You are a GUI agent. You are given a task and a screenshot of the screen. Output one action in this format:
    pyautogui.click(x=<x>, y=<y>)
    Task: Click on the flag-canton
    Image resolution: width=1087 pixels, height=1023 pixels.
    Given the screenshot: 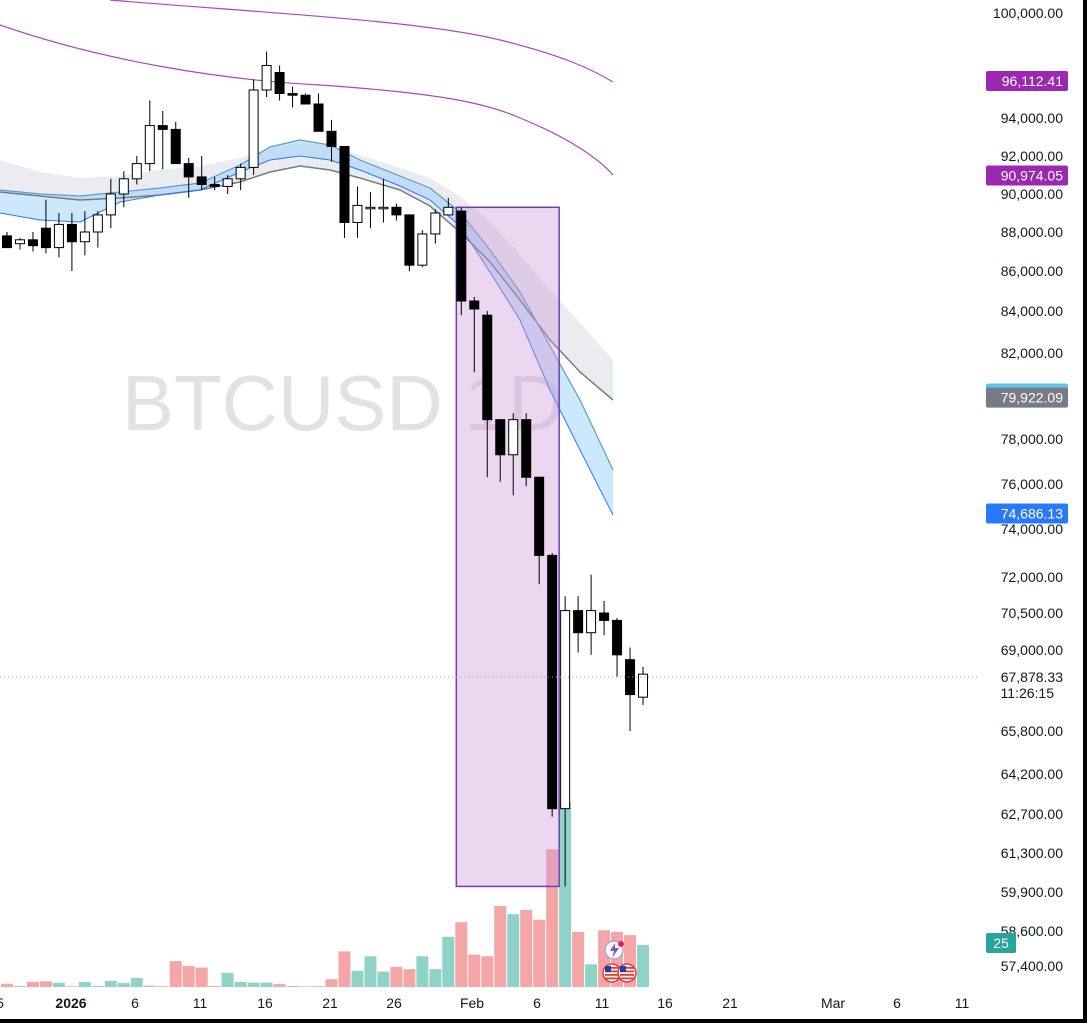 What is the action you would take?
    pyautogui.click(x=623, y=969)
    